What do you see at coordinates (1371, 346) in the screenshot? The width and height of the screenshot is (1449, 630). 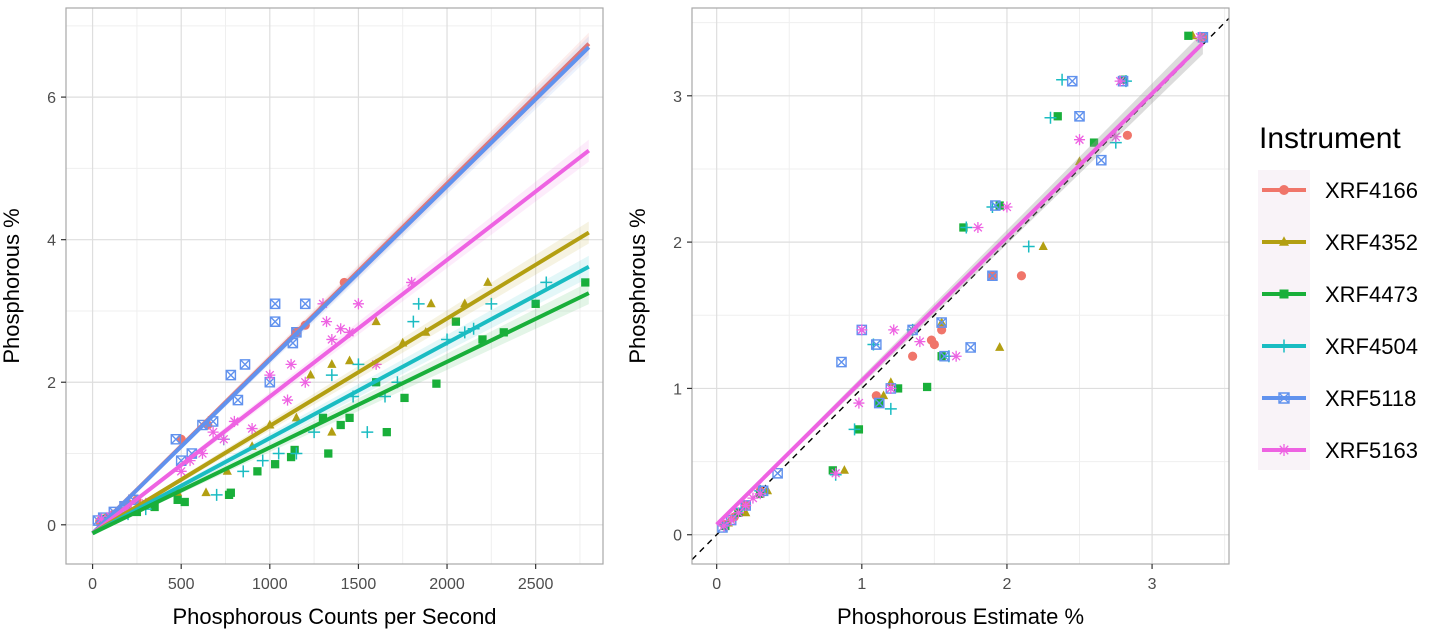 I see `legend-label: XRF4504` at bounding box center [1371, 346].